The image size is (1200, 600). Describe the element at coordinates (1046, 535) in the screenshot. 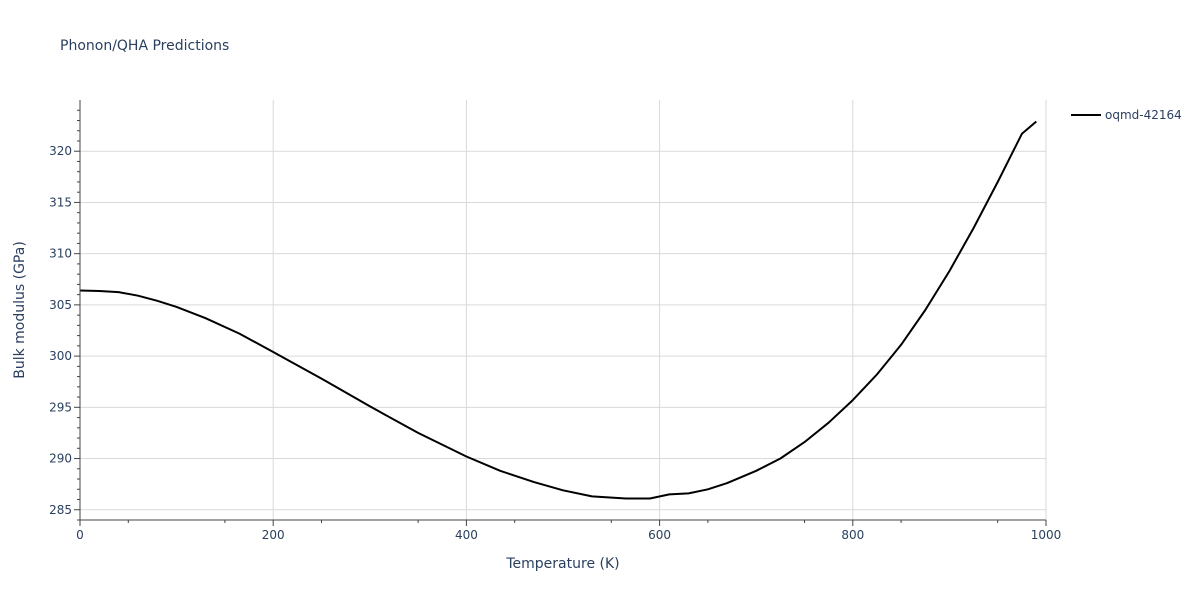

I see `x-tick-label: 1000` at that location.